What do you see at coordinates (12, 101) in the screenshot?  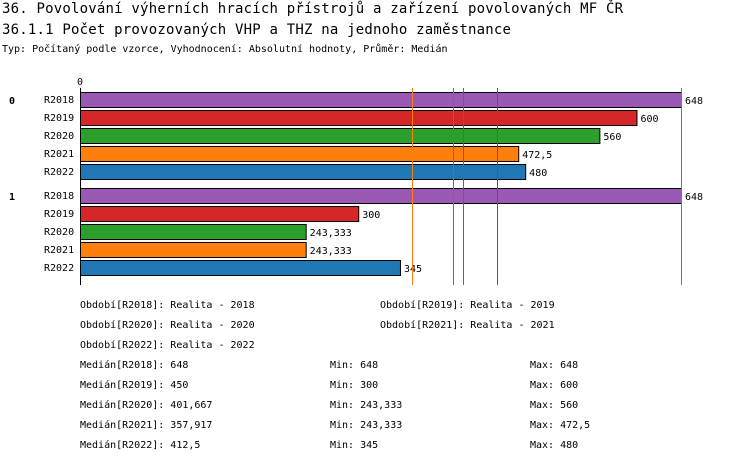 I see `group-label-0: 0` at bounding box center [12, 101].